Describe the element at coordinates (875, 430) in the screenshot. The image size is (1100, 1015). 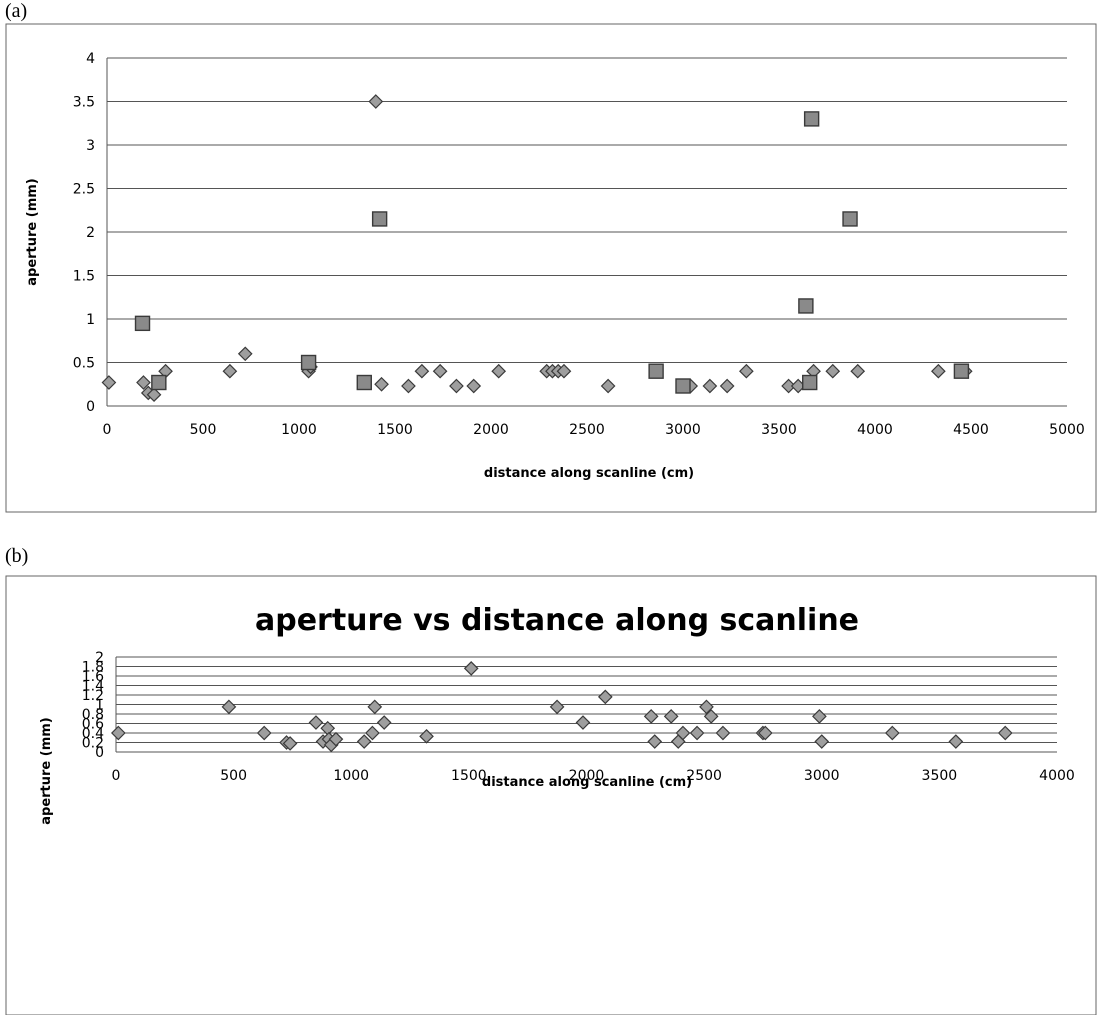
I see `chart-0-xtick: 4000` at that location.